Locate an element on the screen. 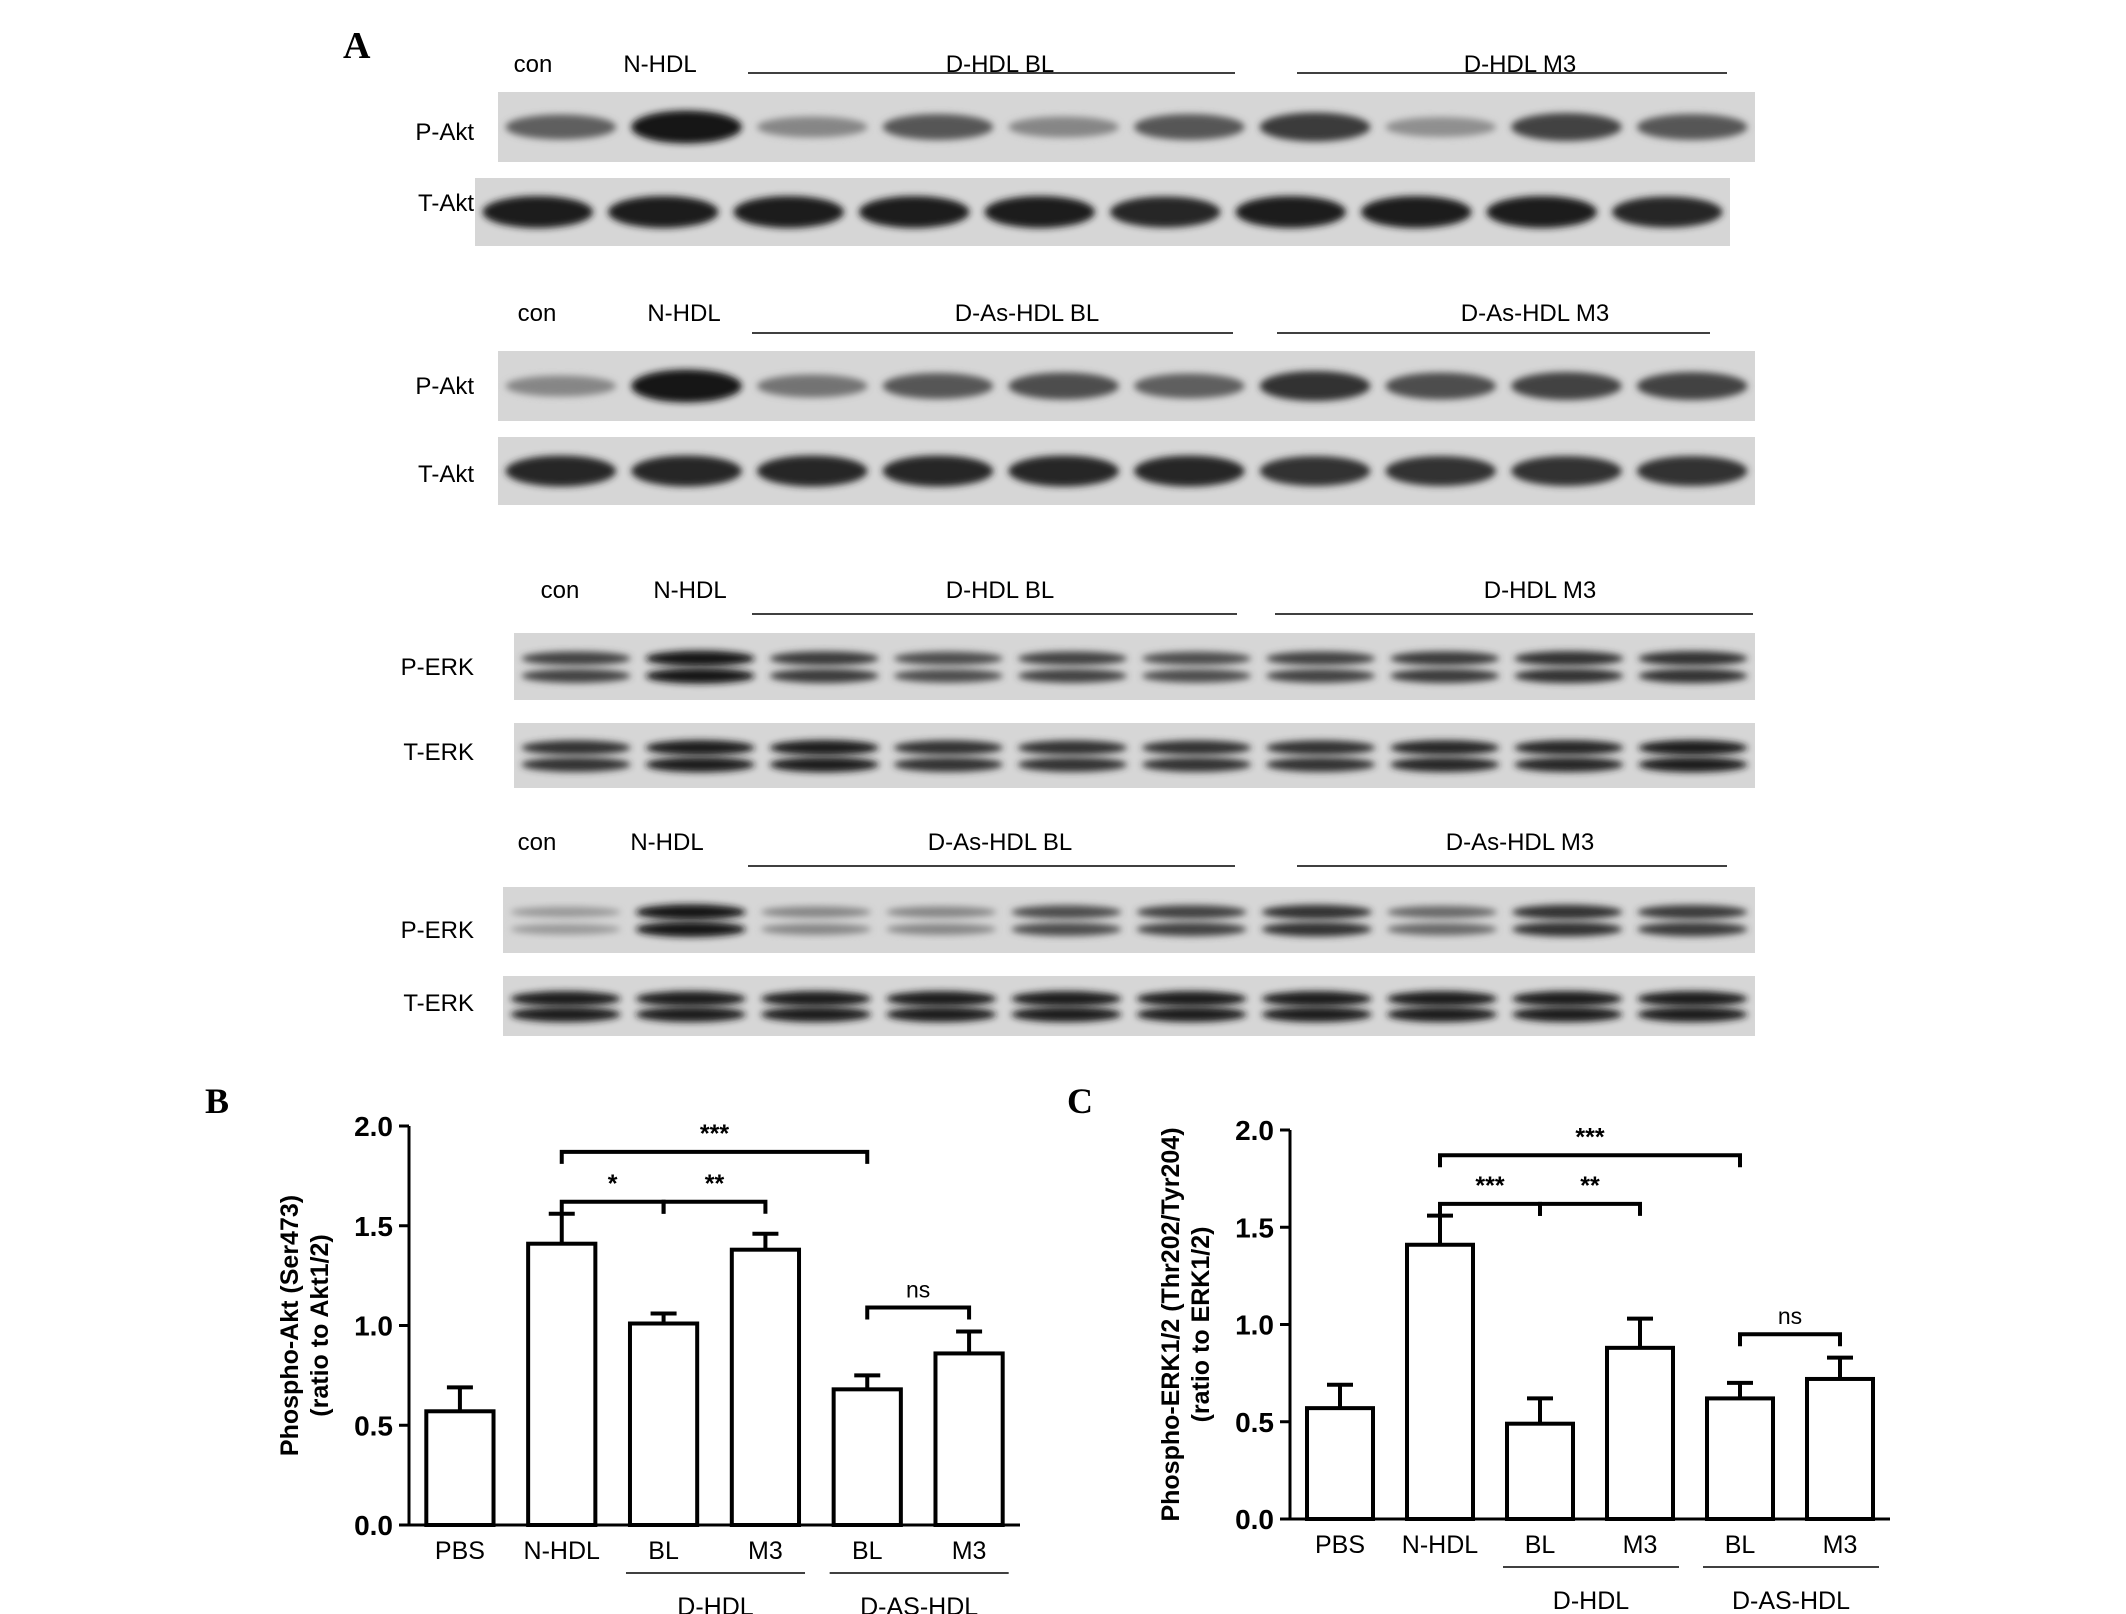  group-label: D-HDL is located at coordinates (715, 1603).